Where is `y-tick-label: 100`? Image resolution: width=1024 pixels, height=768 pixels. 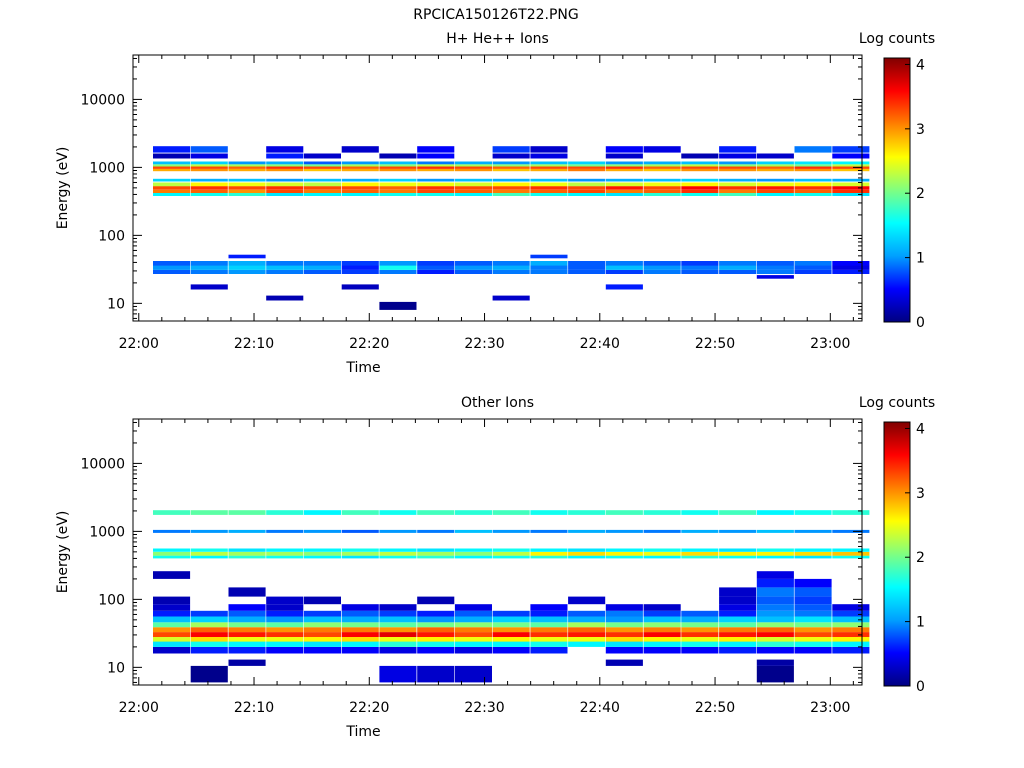
y-tick-label: 100 is located at coordinates (111, 600).